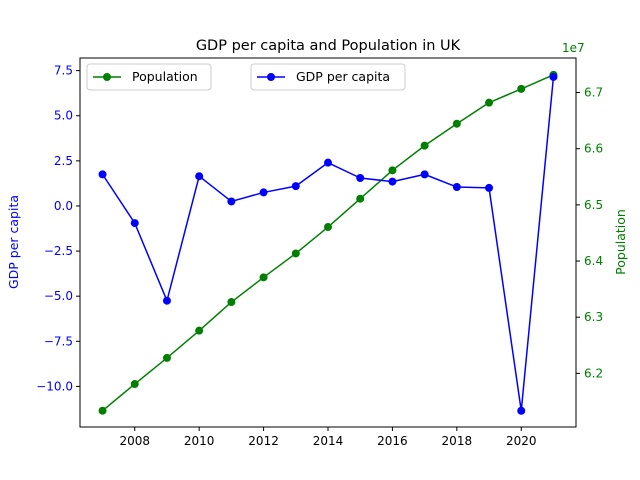  I want to click on right-tick-label: 6.7, so click(593, 93).